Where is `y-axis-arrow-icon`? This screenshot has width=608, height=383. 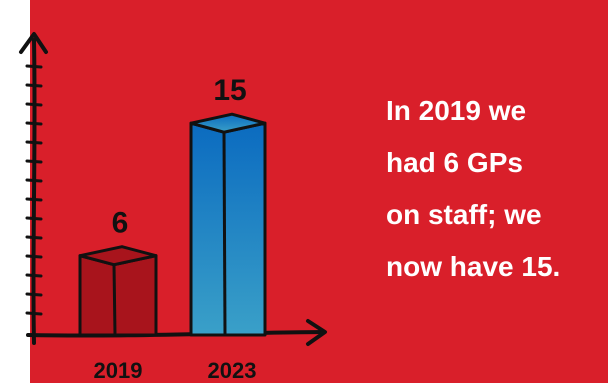 y-axis-arrow-icon is located at coordinates (33, 43).